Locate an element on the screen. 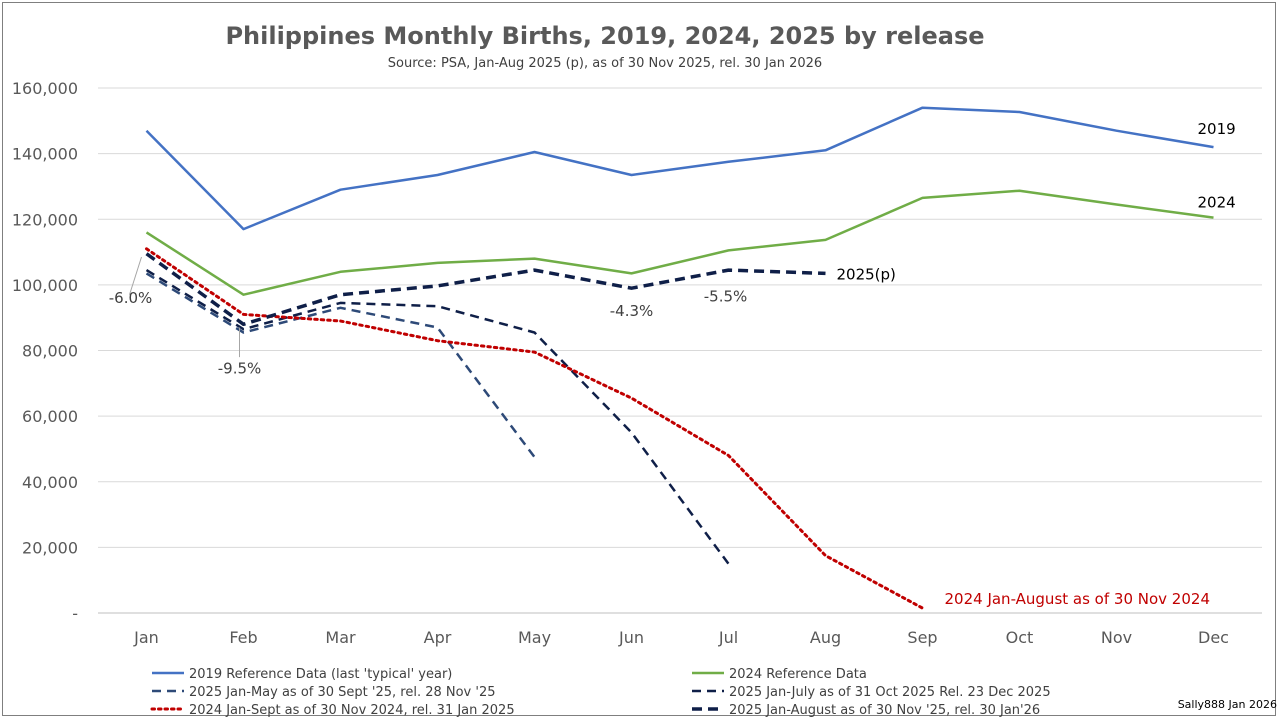  annotation-2024-release: 2024 Jan-August as of 30 Nov 2024 is located at coordinates (1077, 599).